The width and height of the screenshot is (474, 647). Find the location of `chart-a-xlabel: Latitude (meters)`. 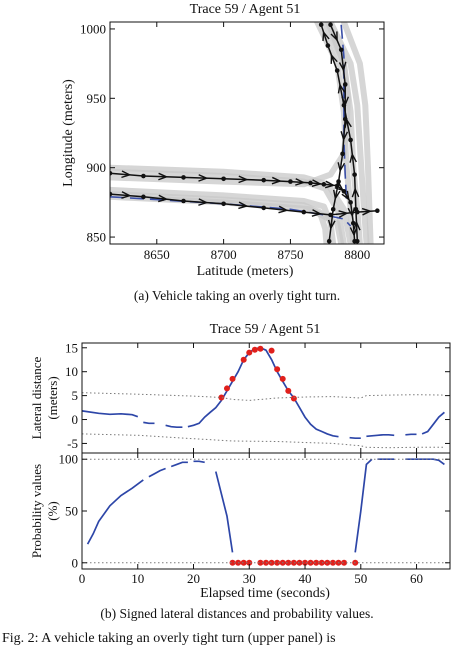

chart-a-xlabel: Latitude (meters) is located at coordinates (245, 271).